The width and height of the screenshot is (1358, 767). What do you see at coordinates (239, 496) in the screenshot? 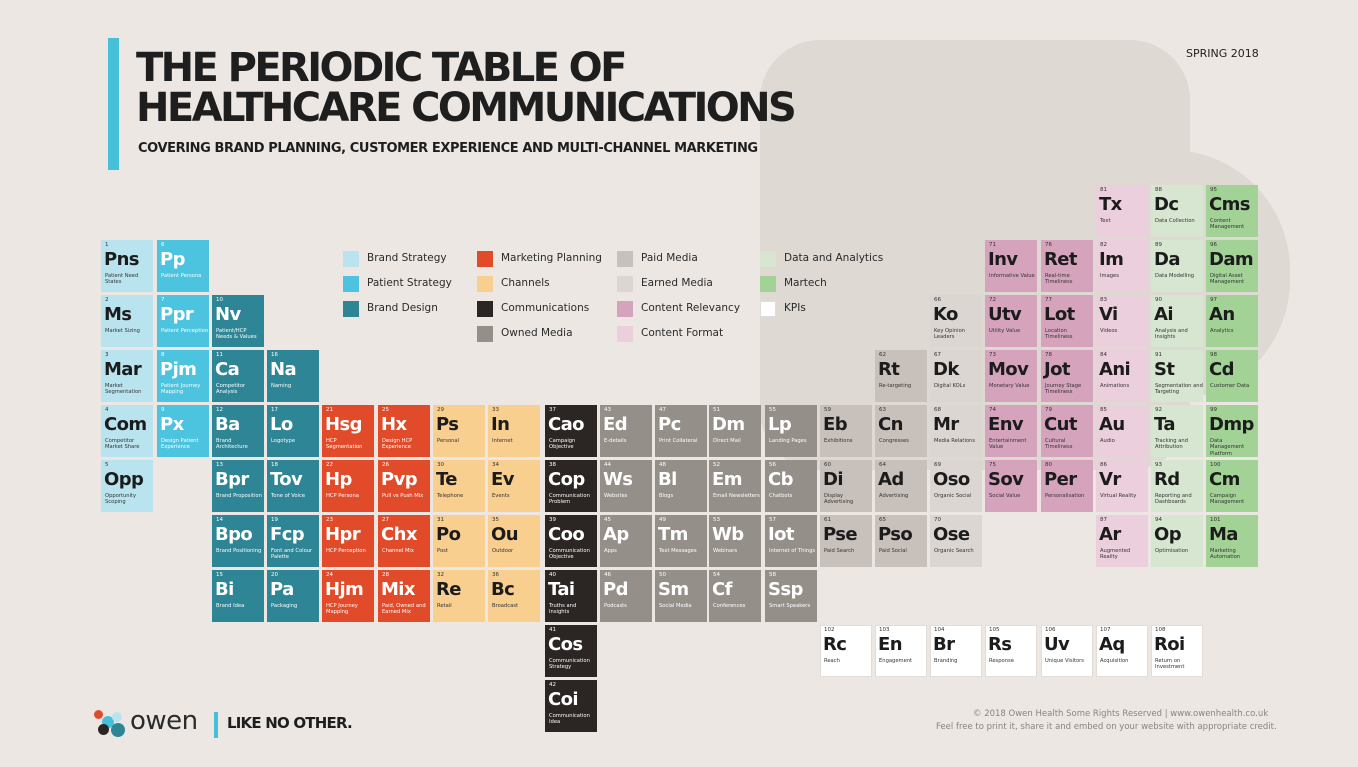
I see `element-name: Brand Proposition` at bounding box center [239, 496].